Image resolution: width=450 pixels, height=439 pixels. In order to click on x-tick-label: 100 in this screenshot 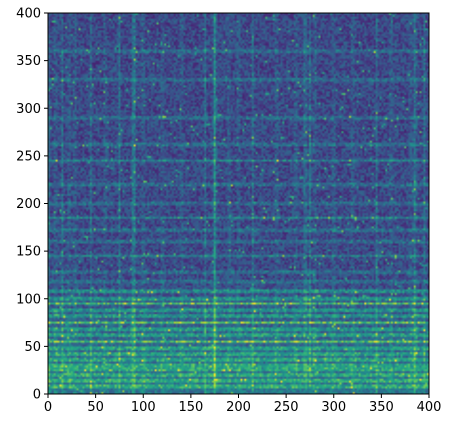, I will do `click(143, 407)`.